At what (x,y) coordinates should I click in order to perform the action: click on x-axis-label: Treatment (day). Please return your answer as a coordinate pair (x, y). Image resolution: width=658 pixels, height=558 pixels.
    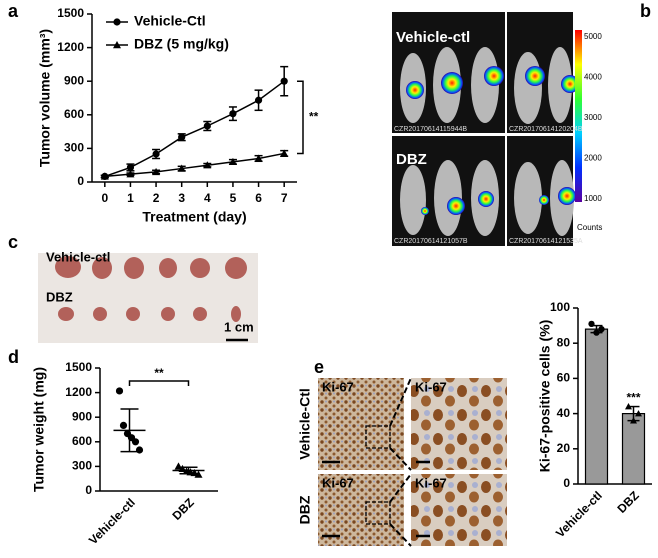
    Looking at the image, I should click on (194, 217).